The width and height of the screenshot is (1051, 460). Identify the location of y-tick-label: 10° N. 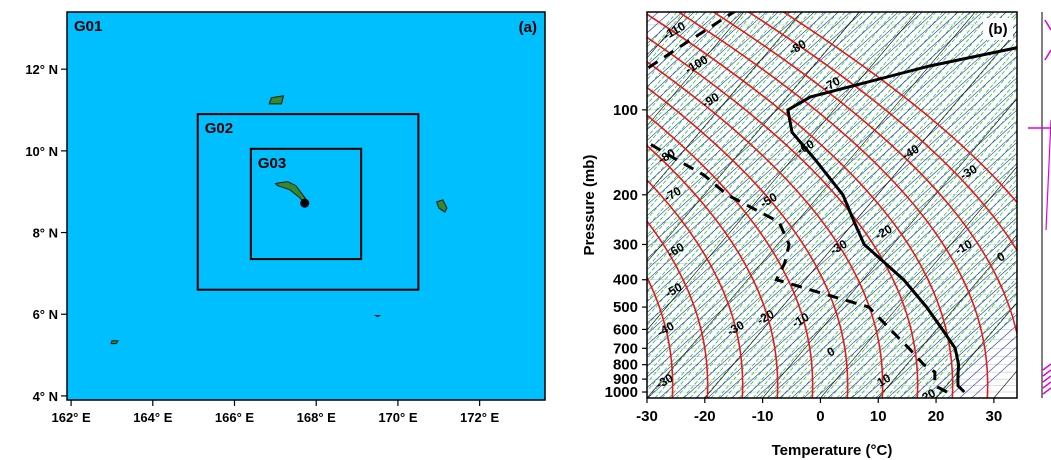
(41, 151).